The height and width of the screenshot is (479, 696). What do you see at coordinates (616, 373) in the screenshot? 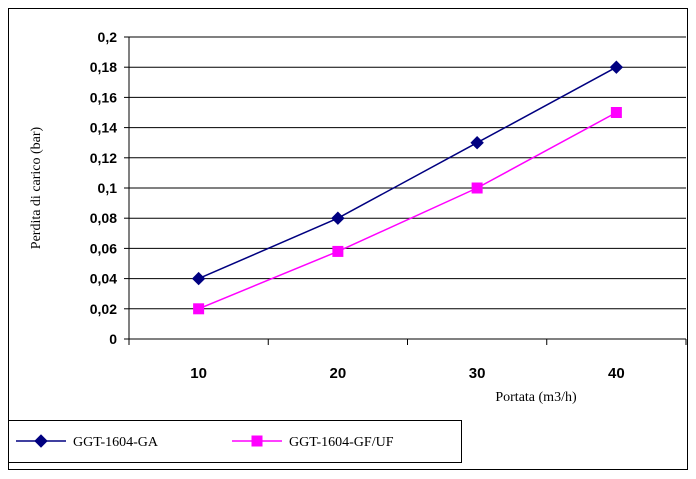
I see `x-tick-label: 40` at bounding box center [616, 373].